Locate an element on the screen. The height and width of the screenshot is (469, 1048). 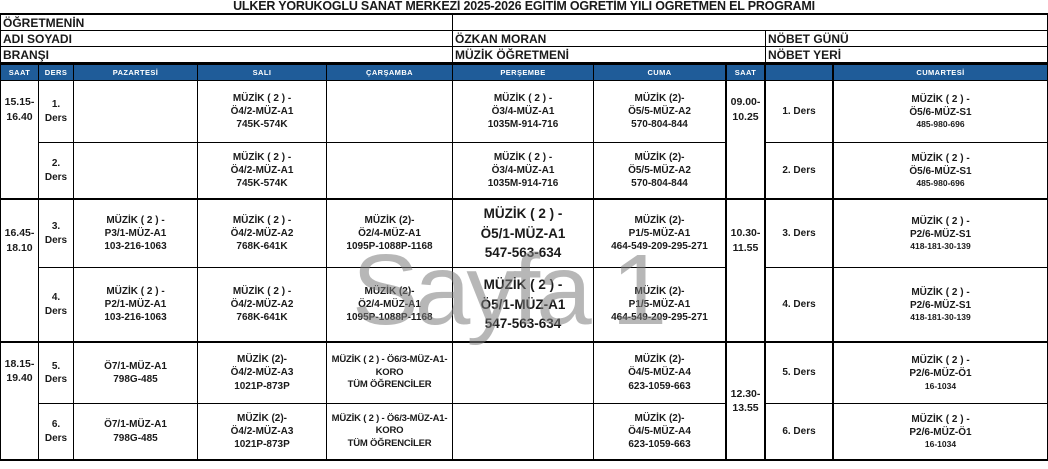
teacher-label: ÖĞRETMENİN is located at coordinates (227, 23).